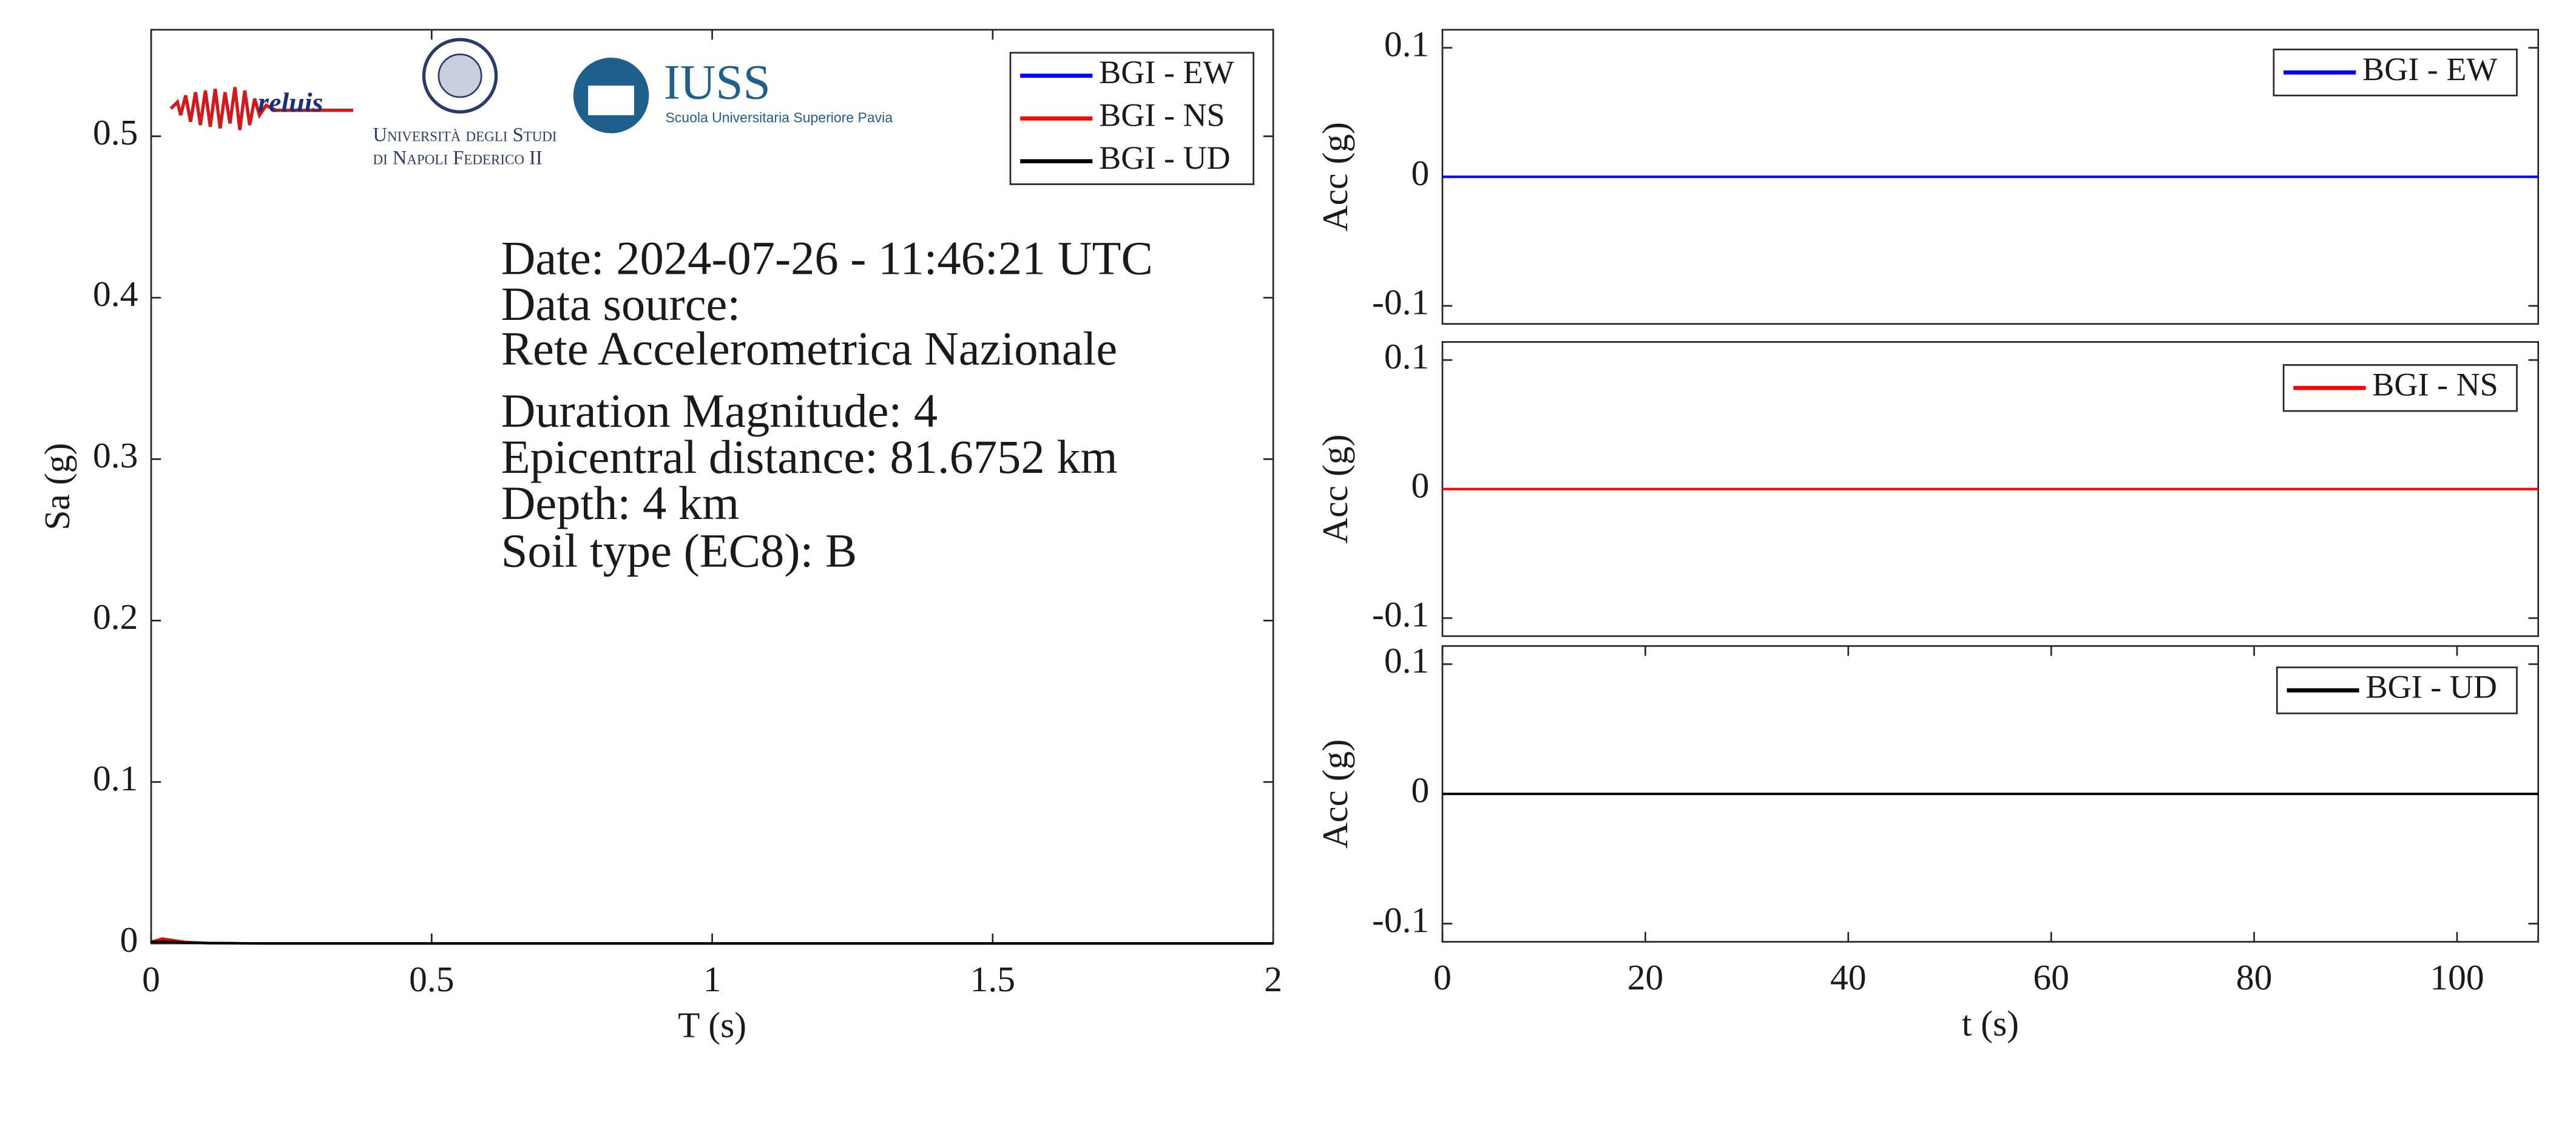 The width and height of the screenshot is (2576, 1126). What do you see at coordinates (712, 979) in the screenshot?
I see `x-tick-label: 1` at bounding box center [712, 979].